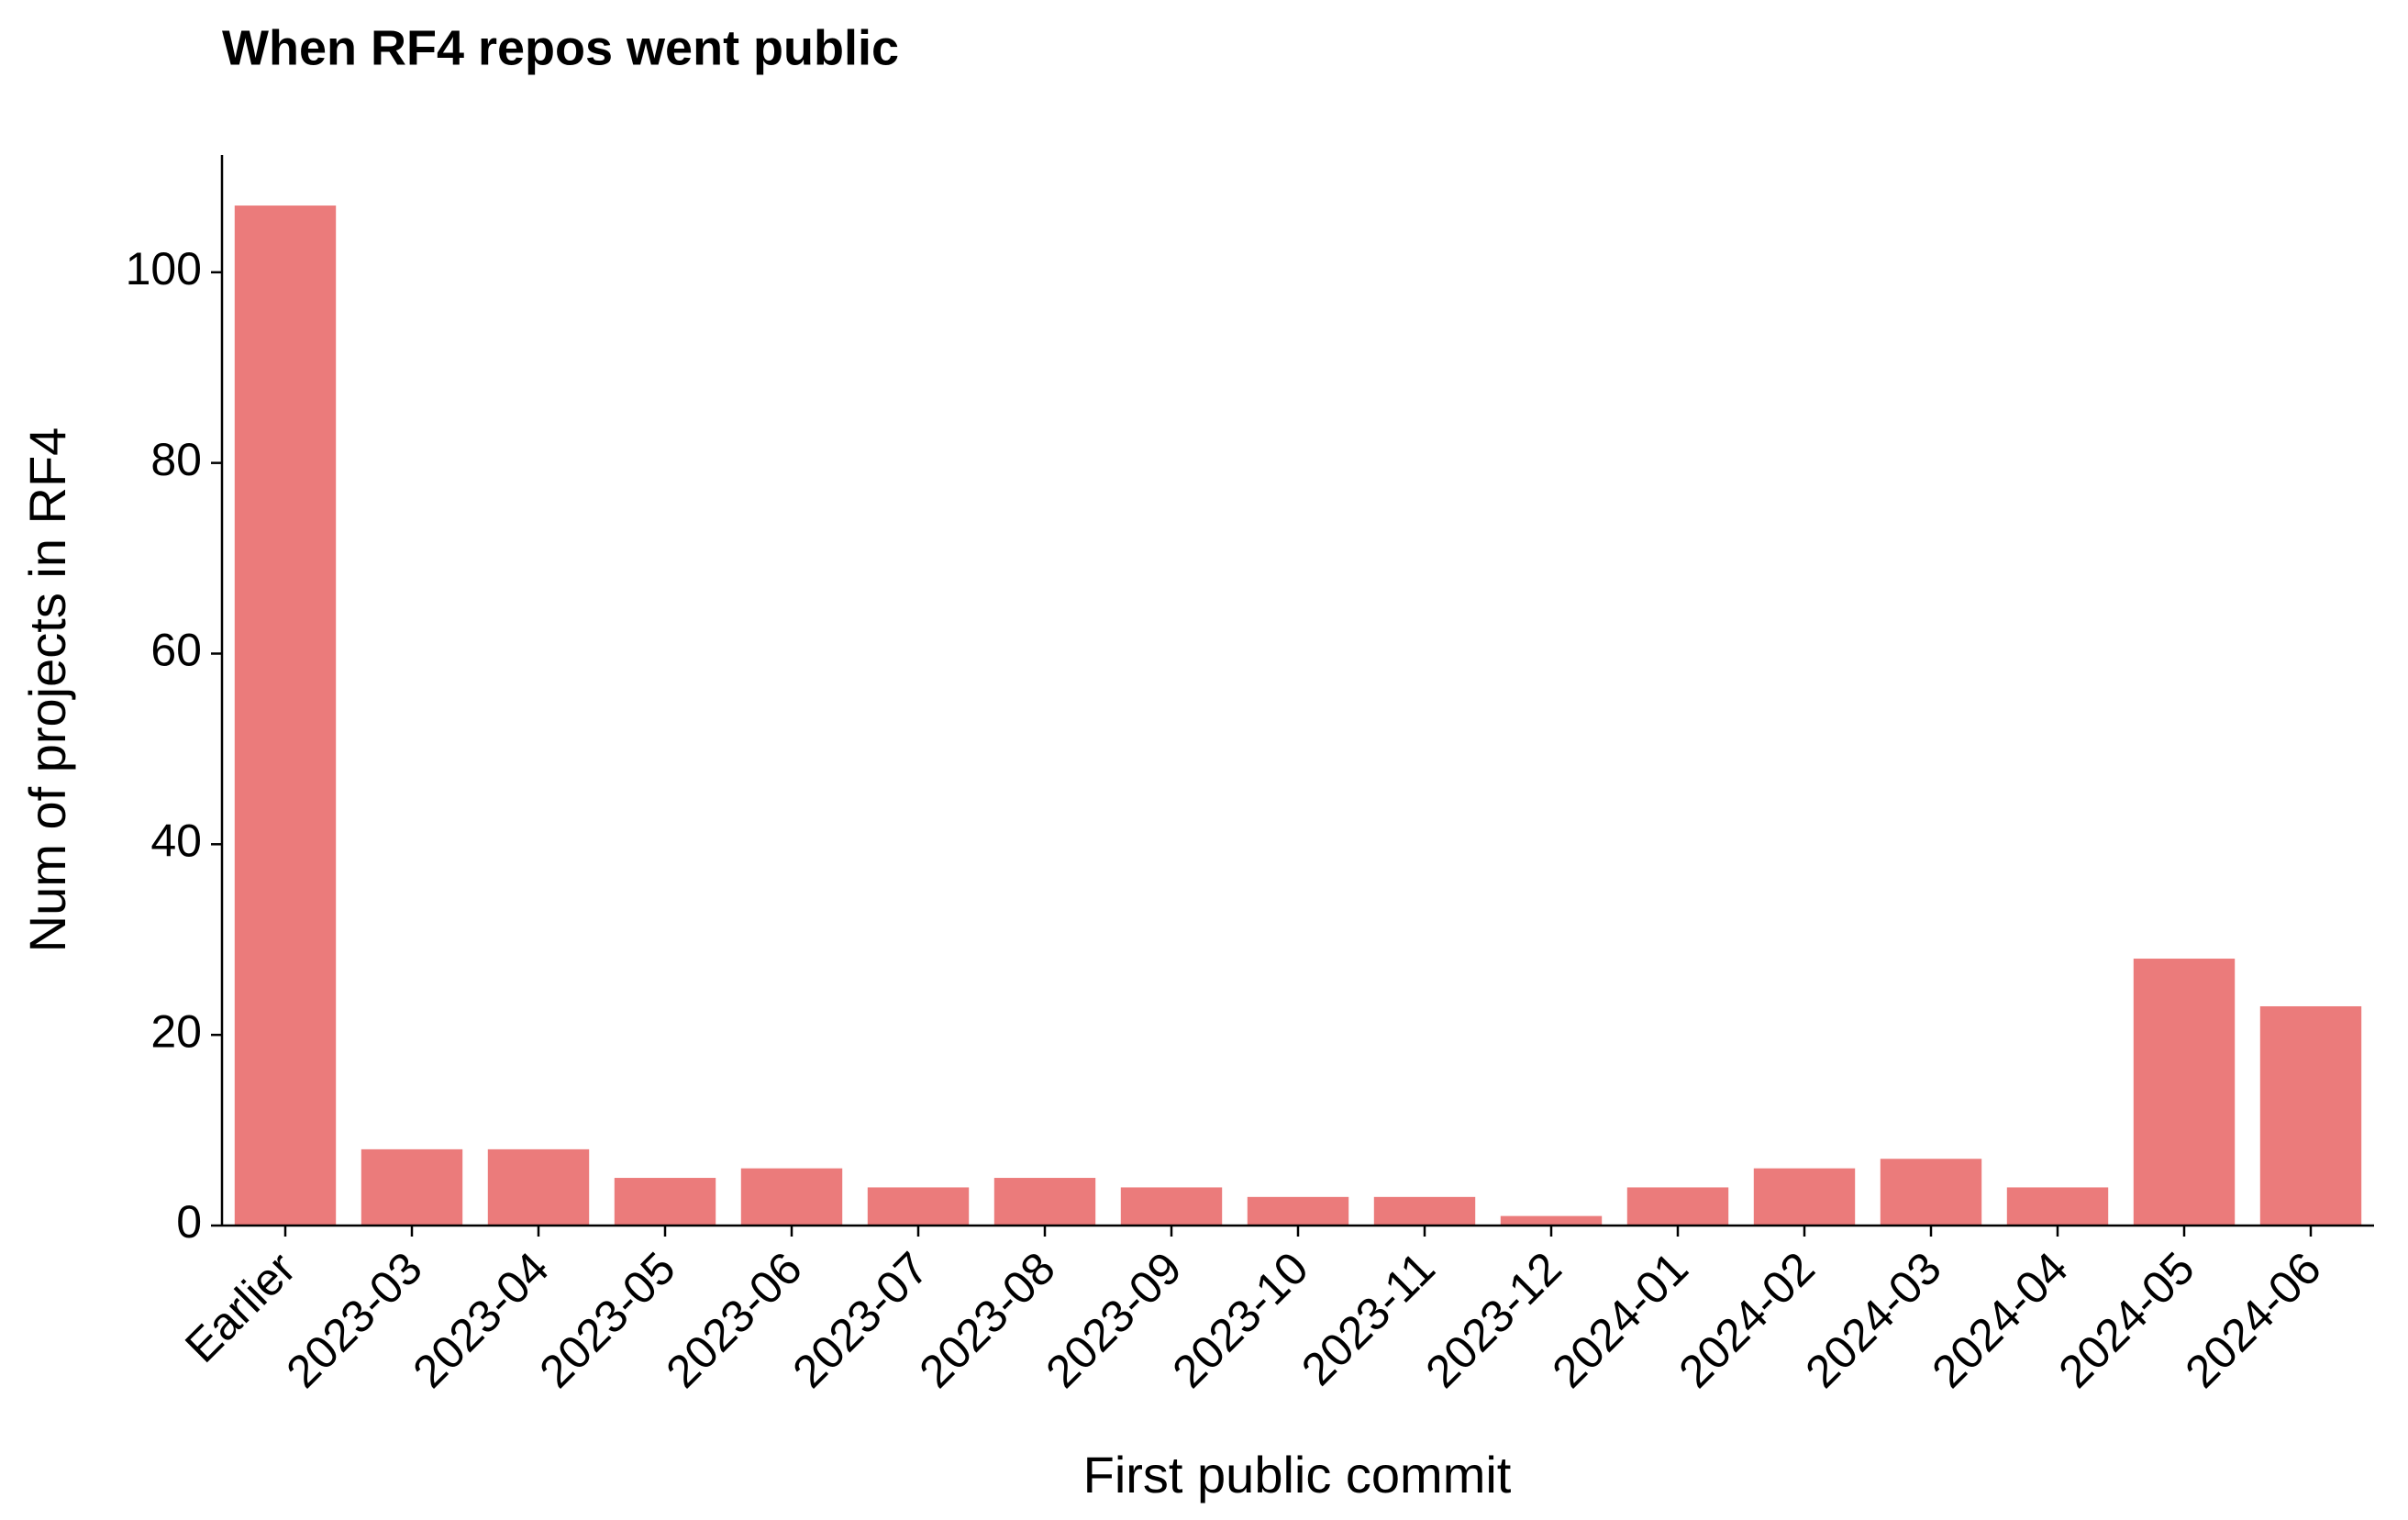 This screenshot has width=2408, height=1520. What do you see at coordinates (1113, 1320) in the screenshot?
I see `x-tick-label: 2023-09` at bounding box center [1113, 1320].